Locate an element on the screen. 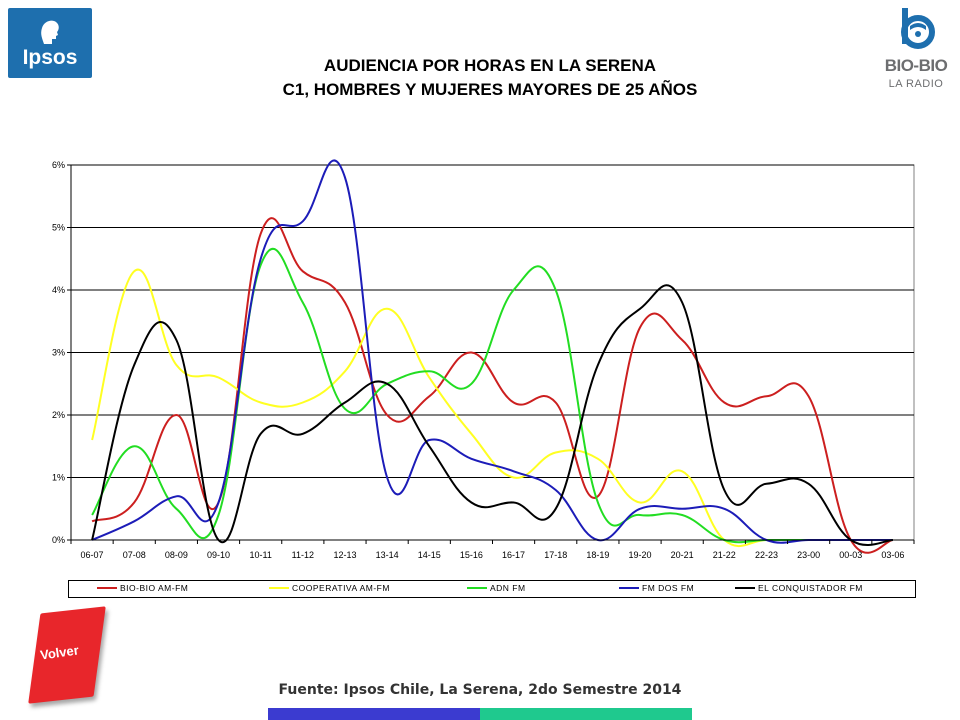 This screenshot has width=960, height=720. ytick-label-6: 6% is located at coordinates (58, 165).